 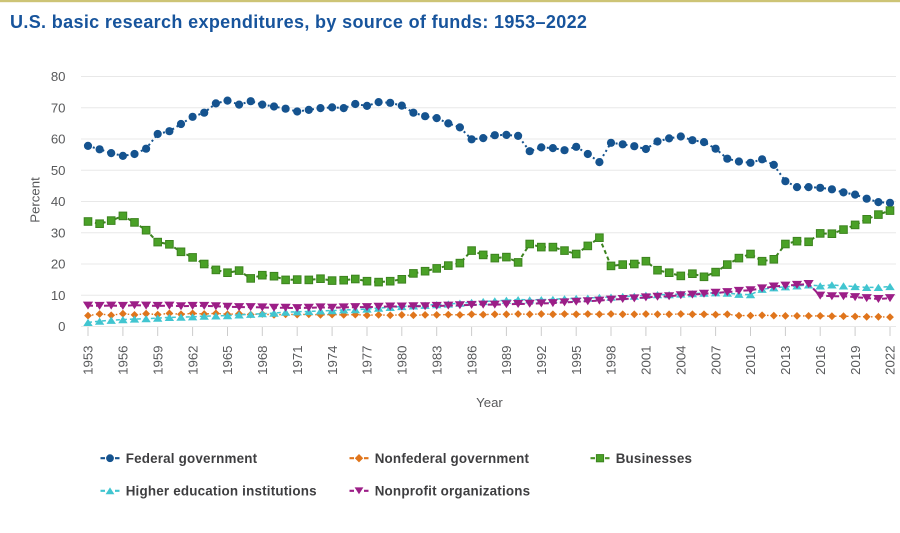 What do you see at coordinates (471, 360) in the screenshot?
I see `svg-text: 1986` at bounding box center [471, 360].